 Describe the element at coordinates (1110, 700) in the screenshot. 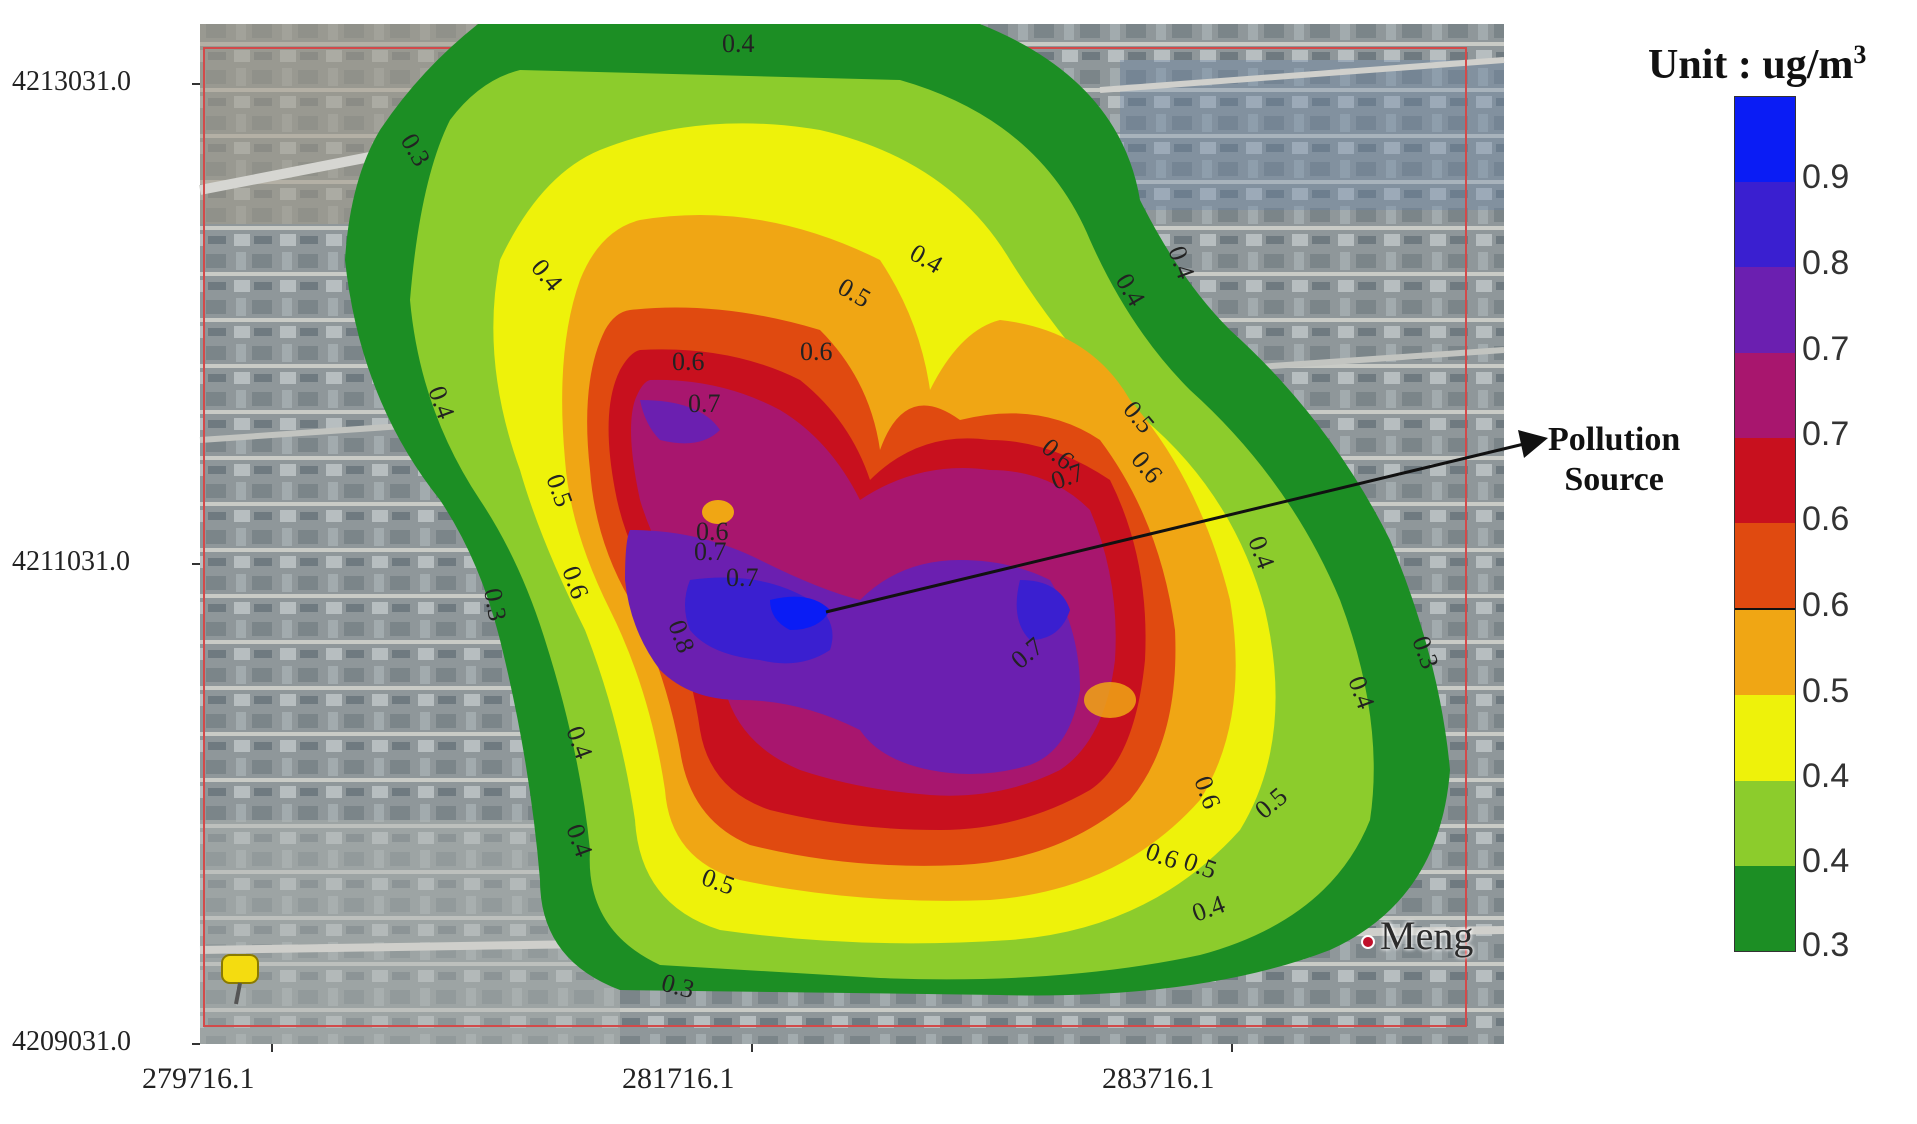

I see `band-0.5-spot-2` at that location.